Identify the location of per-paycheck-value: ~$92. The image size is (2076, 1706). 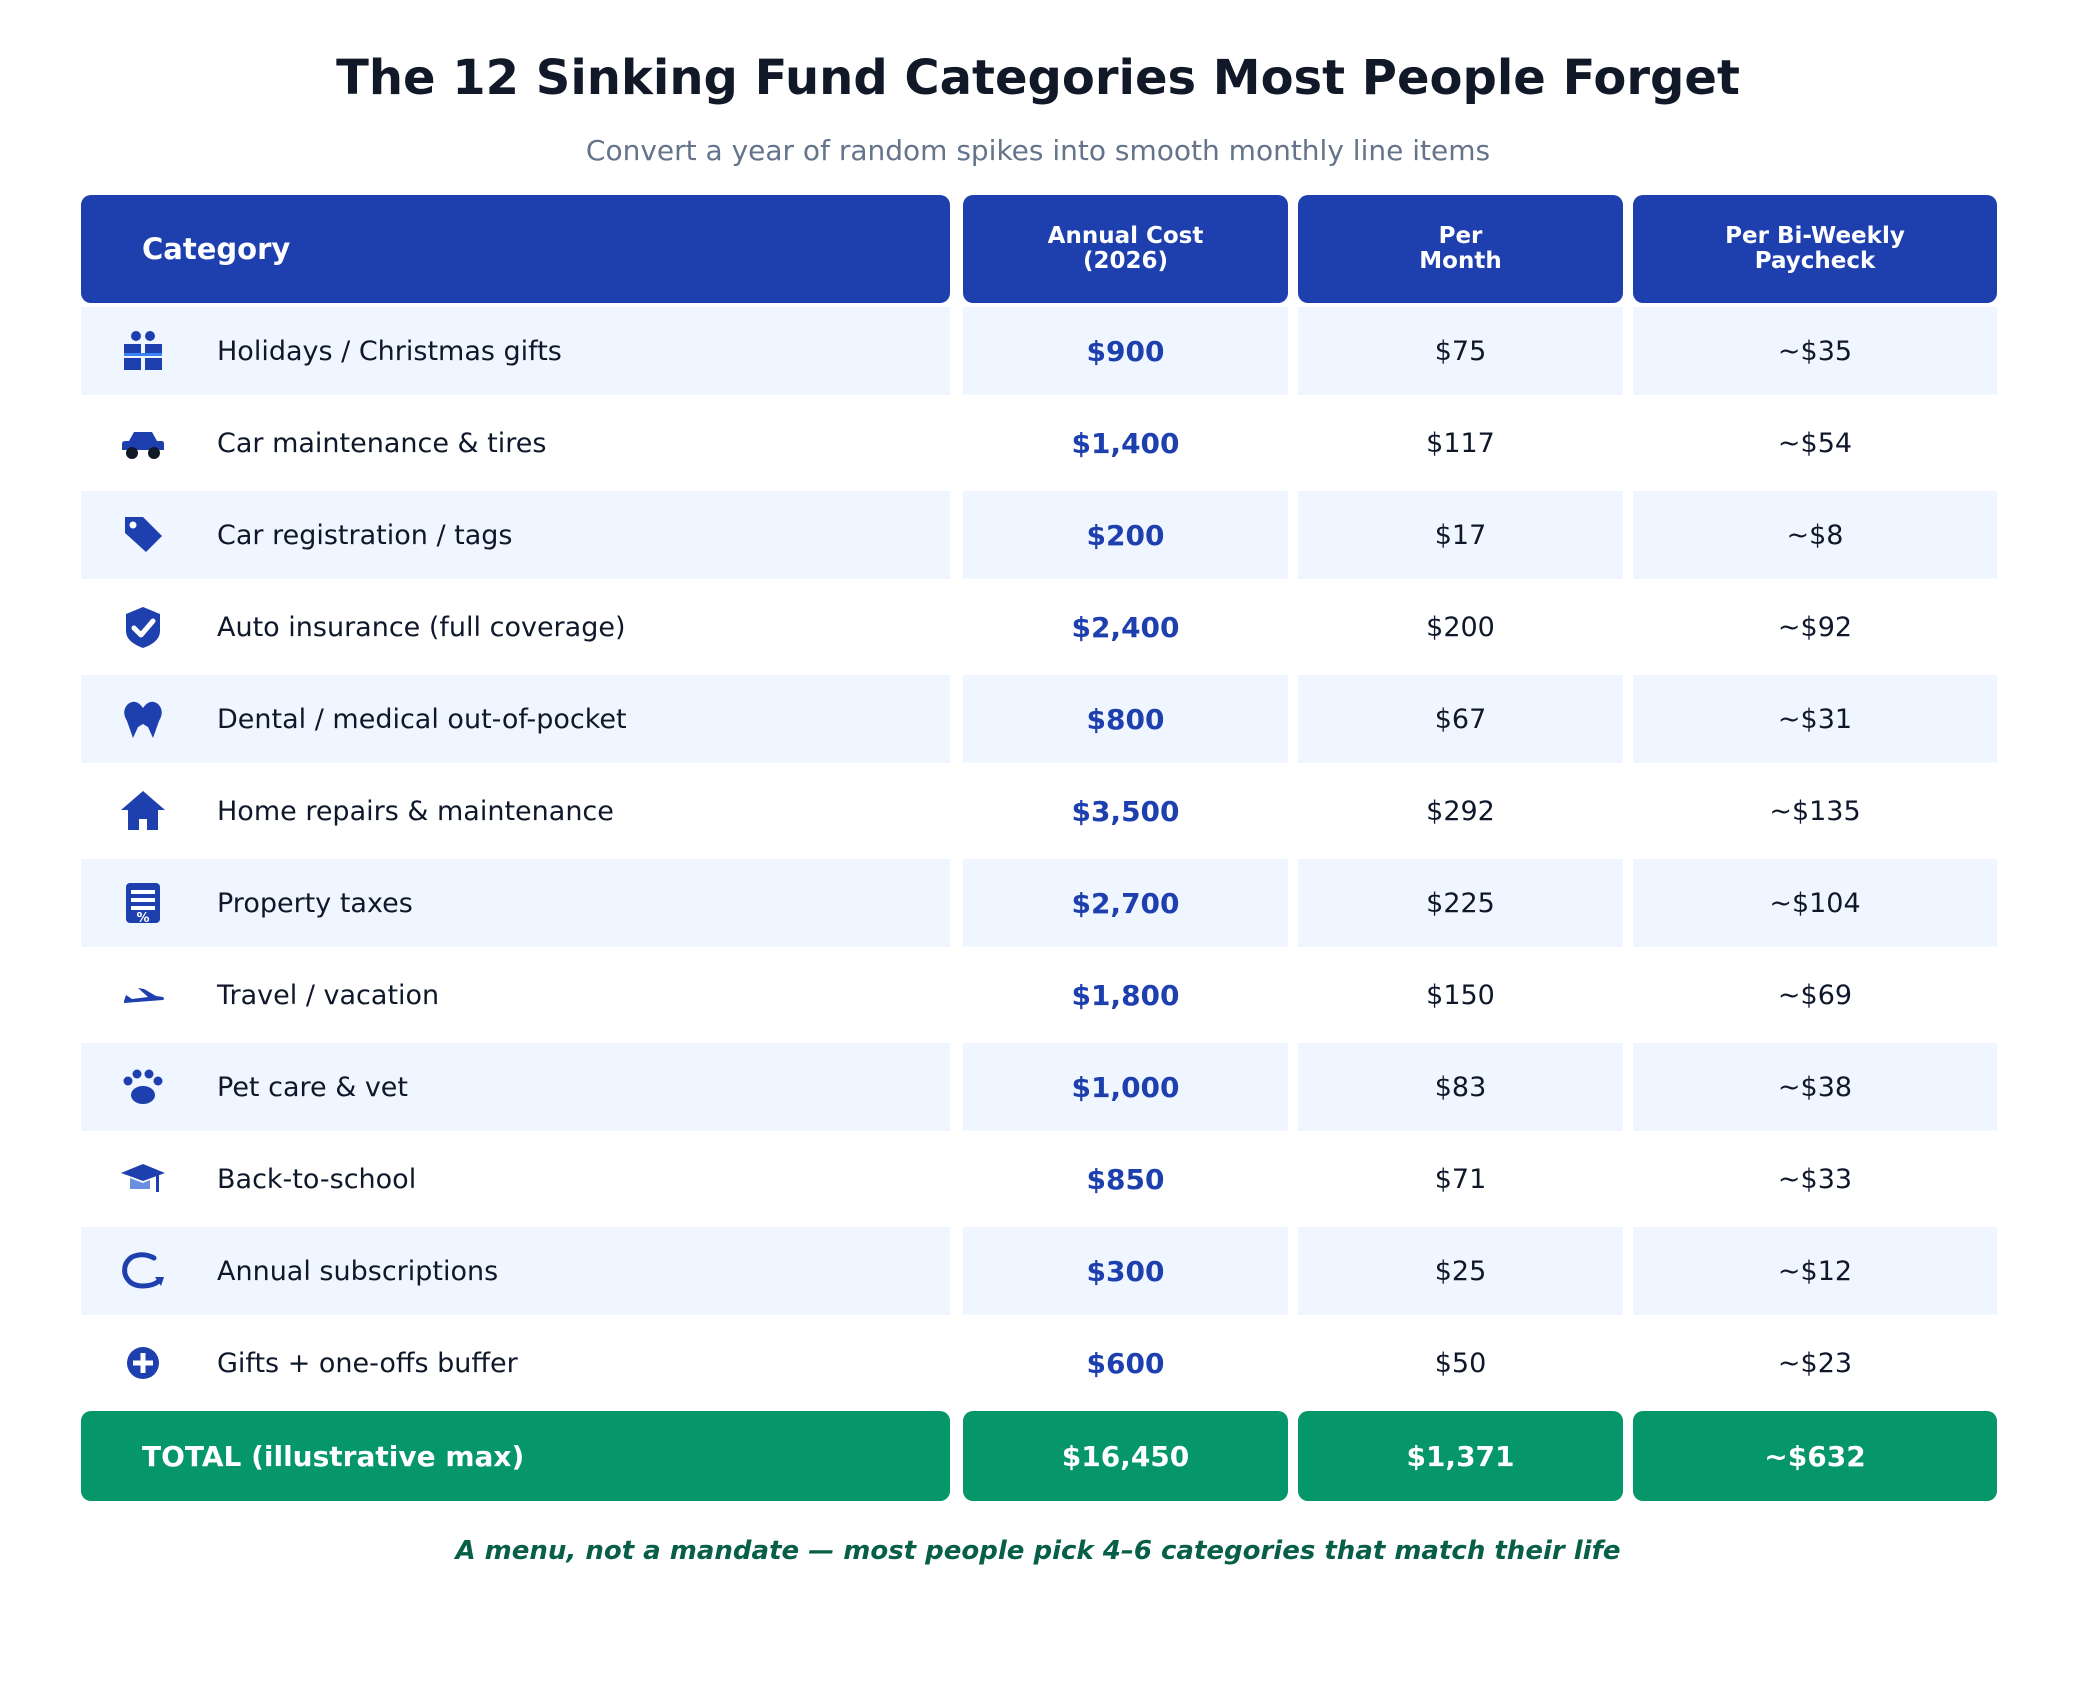
(1815, 627).